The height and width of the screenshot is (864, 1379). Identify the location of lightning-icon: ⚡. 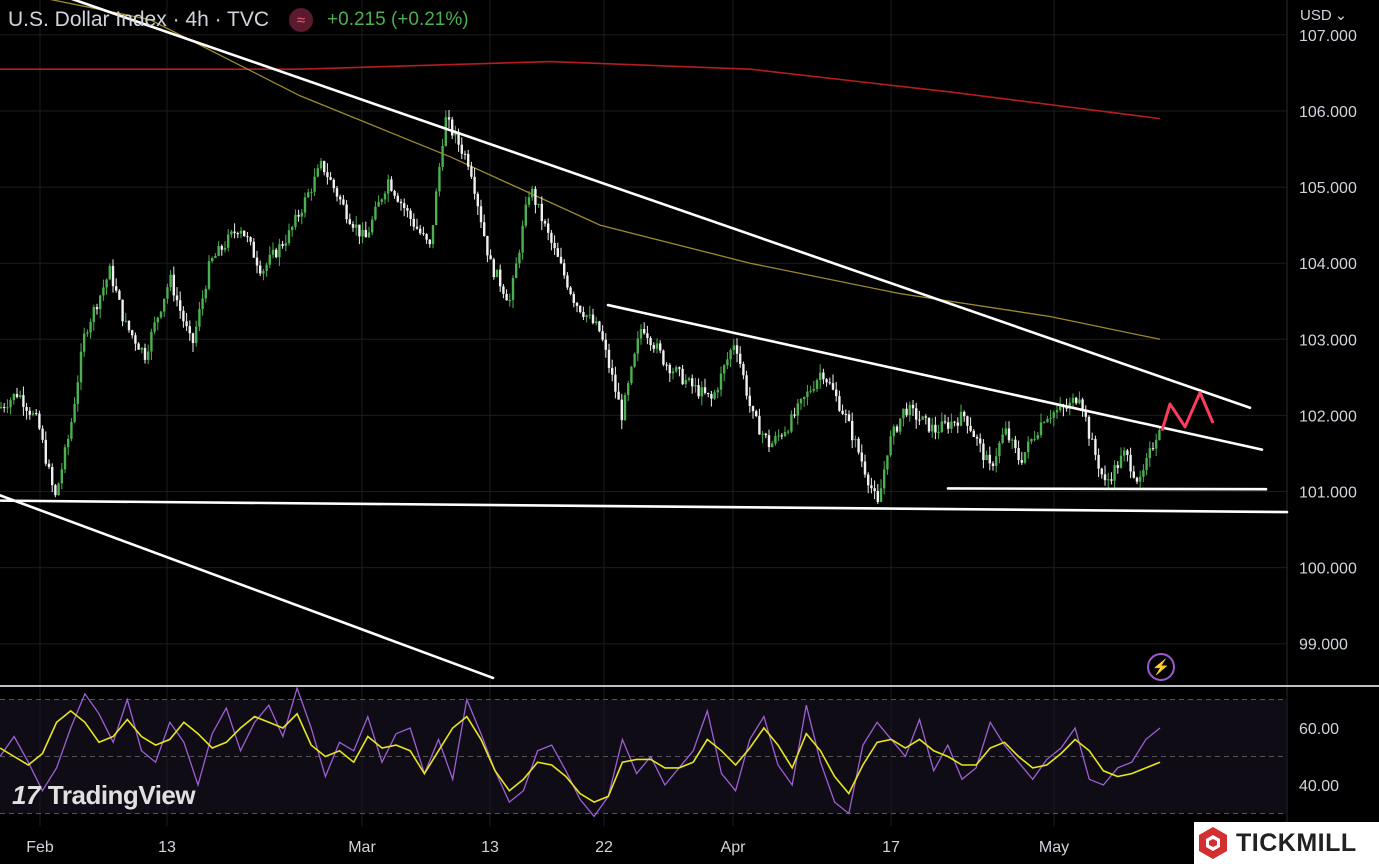
(1161, 667).